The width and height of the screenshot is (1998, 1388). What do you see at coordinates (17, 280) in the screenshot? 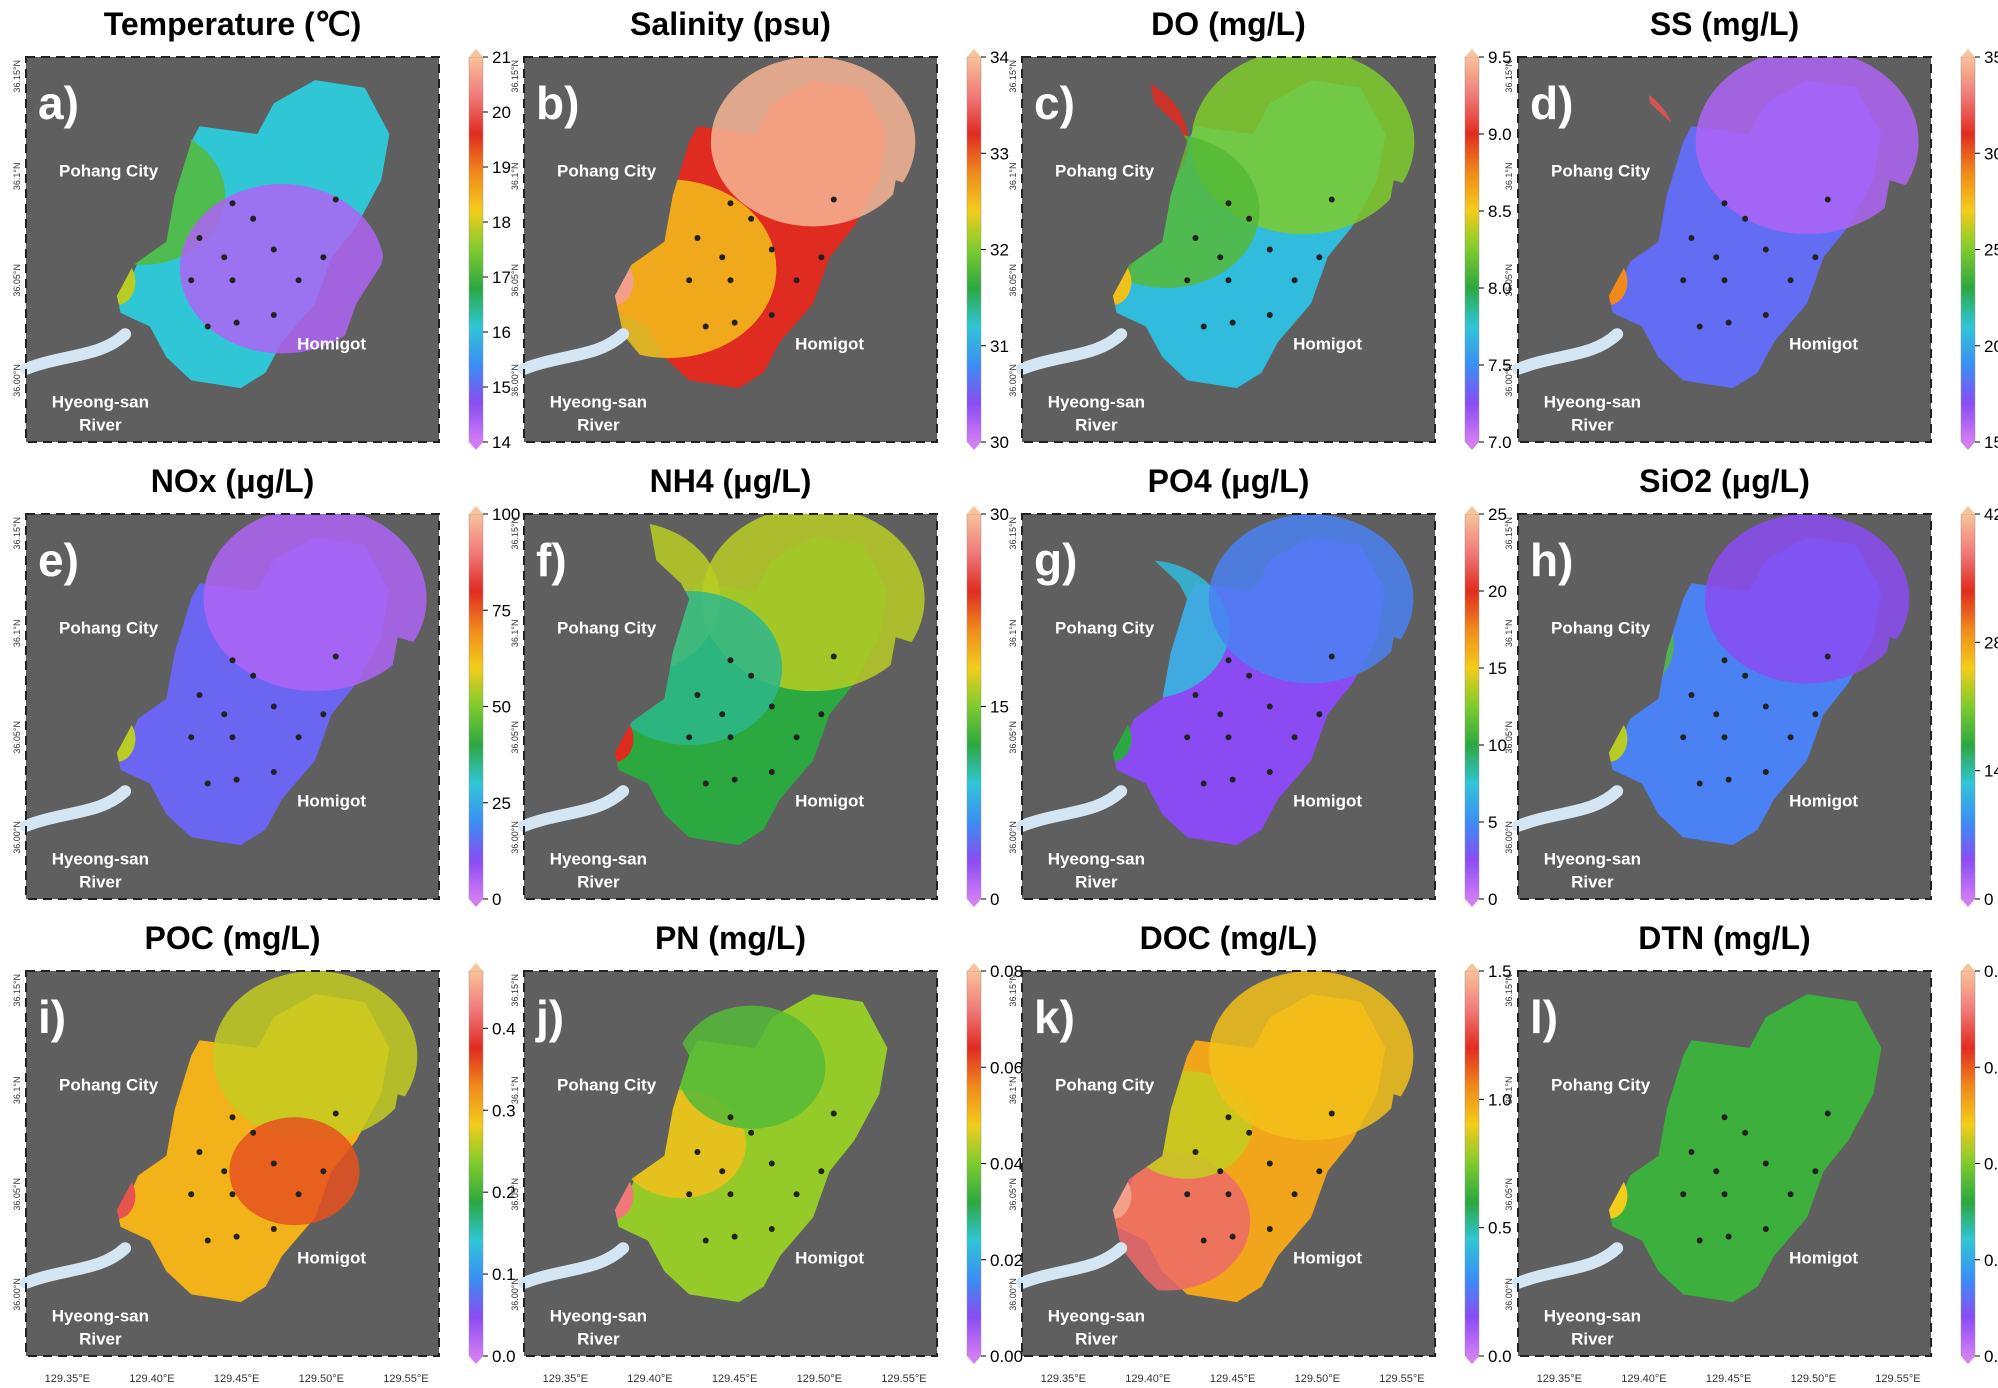
I see `y-tick-label: 36.05°N` at bounding box center [17, 280].